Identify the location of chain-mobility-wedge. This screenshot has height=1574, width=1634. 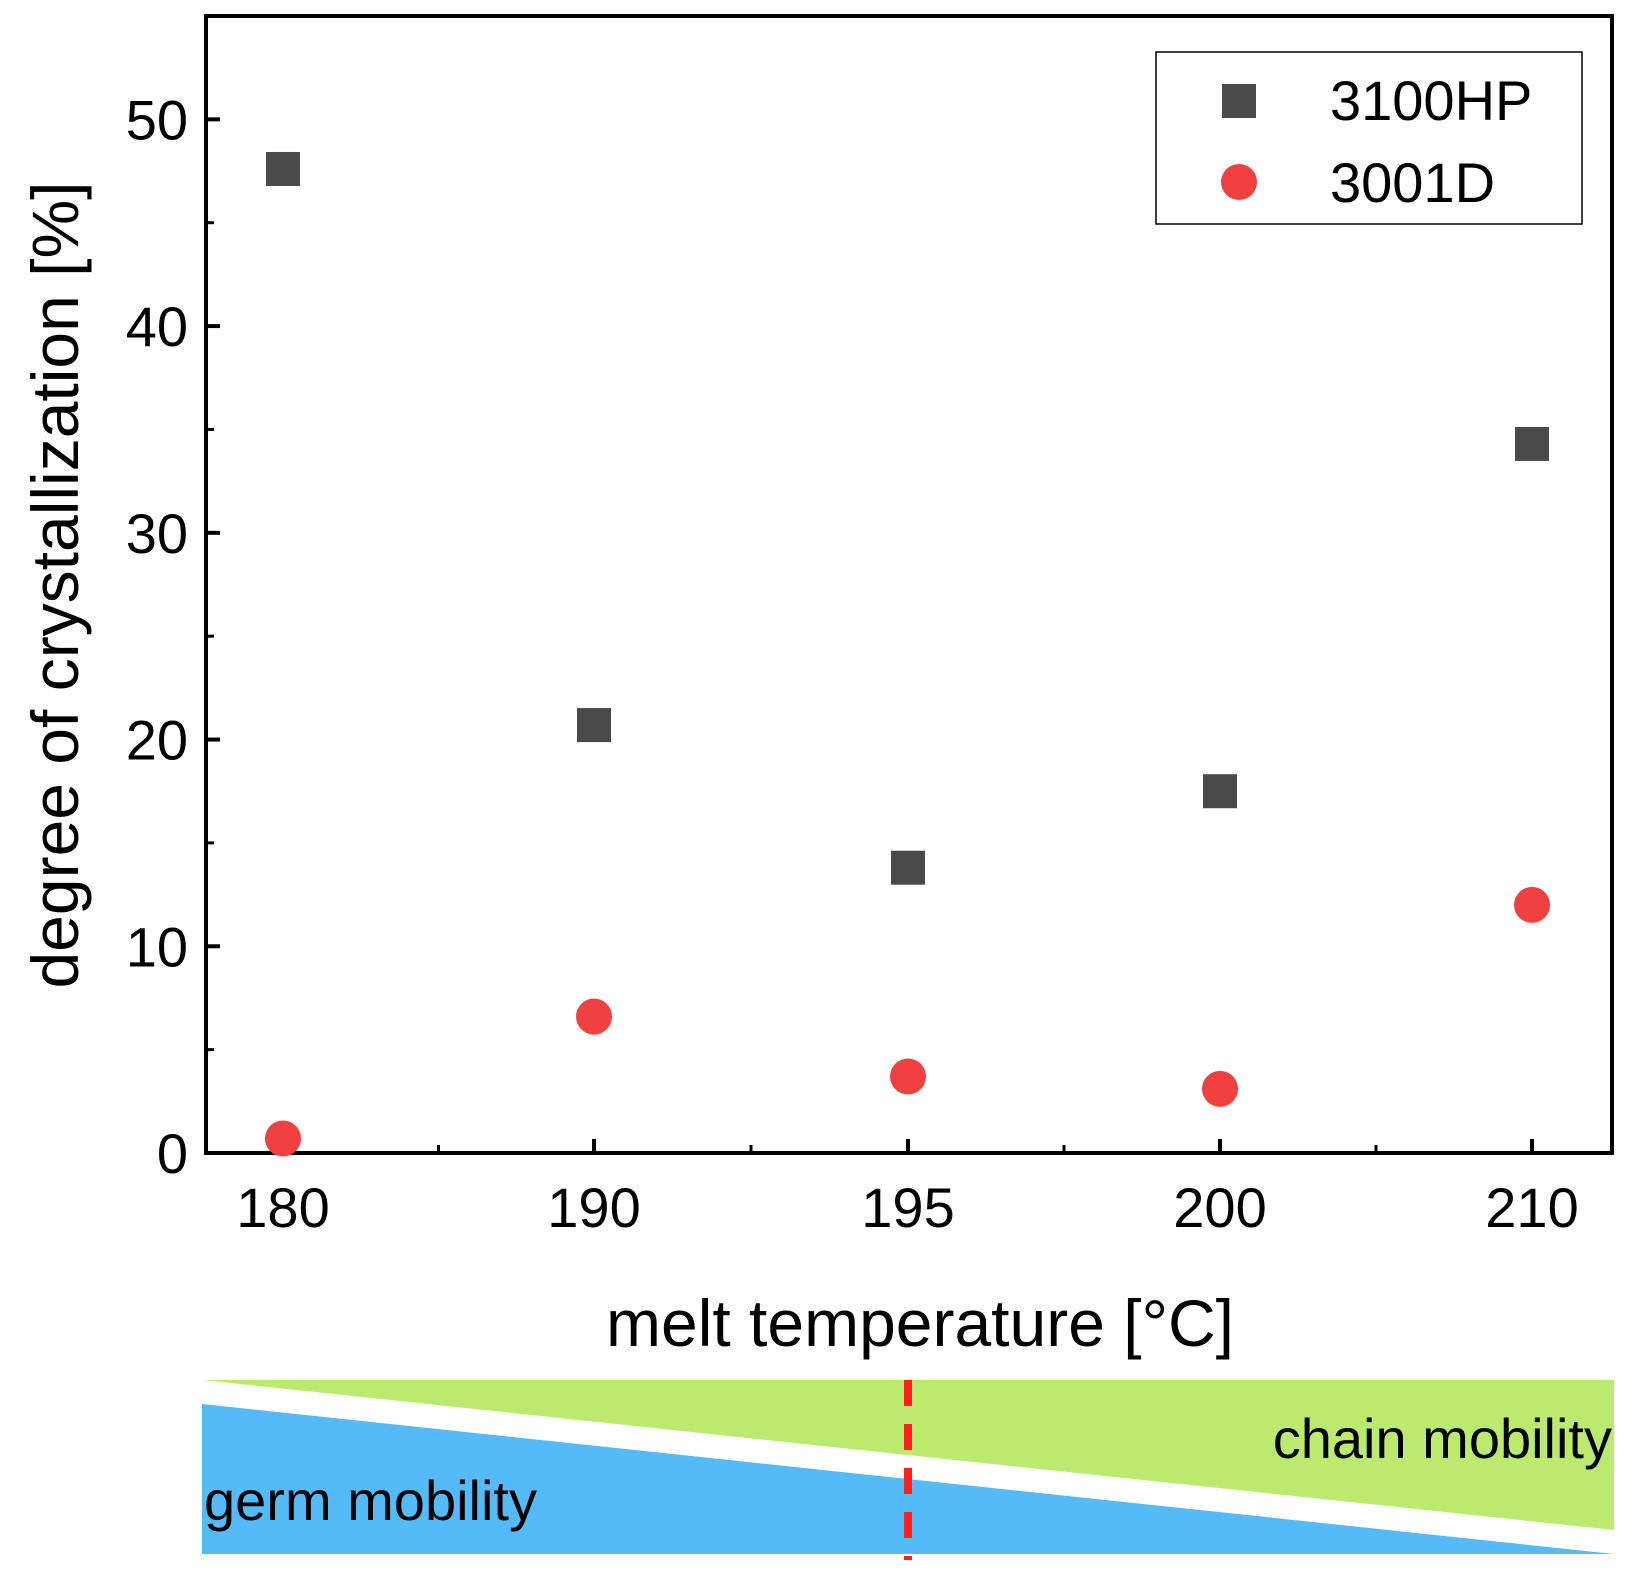
(908, 1455).